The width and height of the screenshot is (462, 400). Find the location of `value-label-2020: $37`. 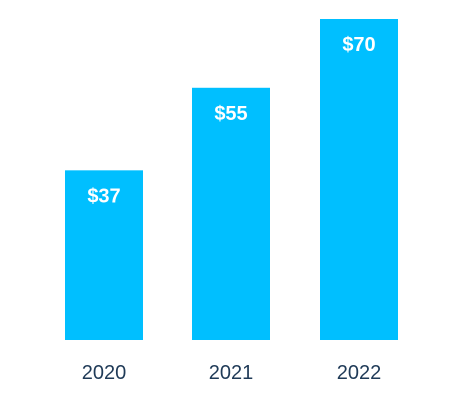

value-label-2020: $37 is located at coordinates (103, 196).